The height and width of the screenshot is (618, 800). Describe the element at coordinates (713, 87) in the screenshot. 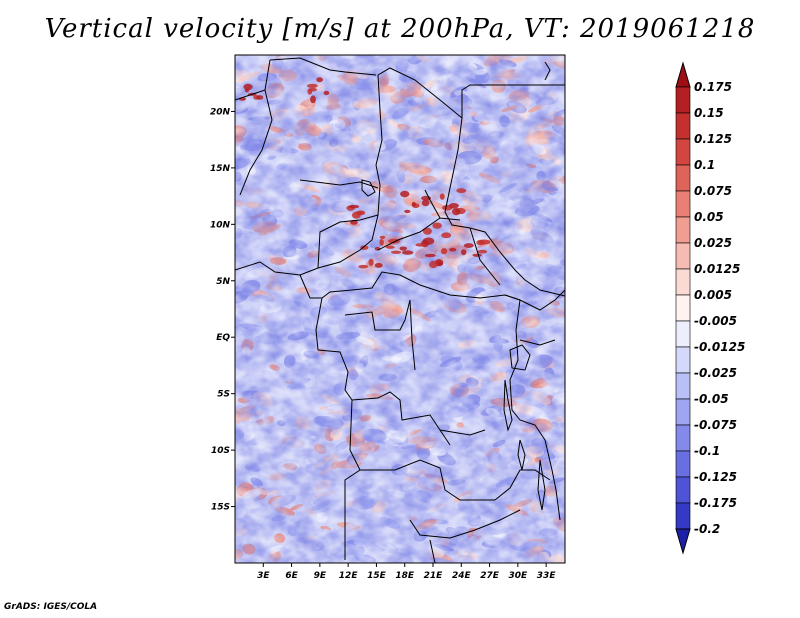

I see `colorbar-label: 0.175` at that location.